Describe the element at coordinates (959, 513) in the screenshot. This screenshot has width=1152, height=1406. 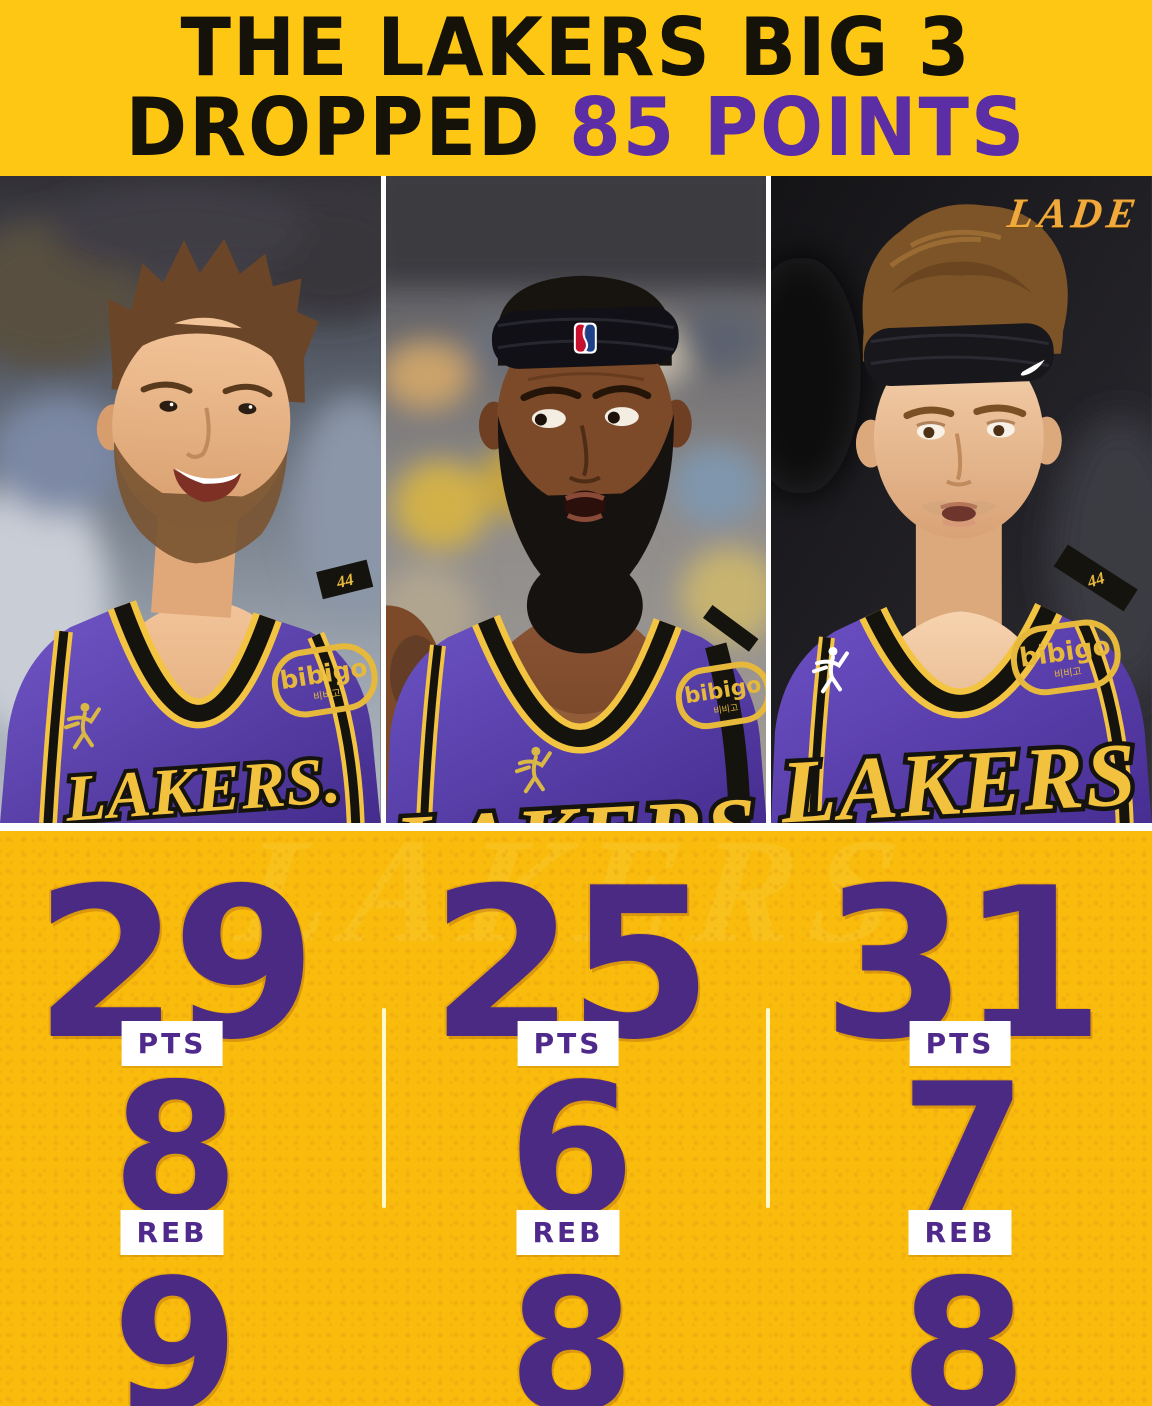
I see `open-mouth` at that location.